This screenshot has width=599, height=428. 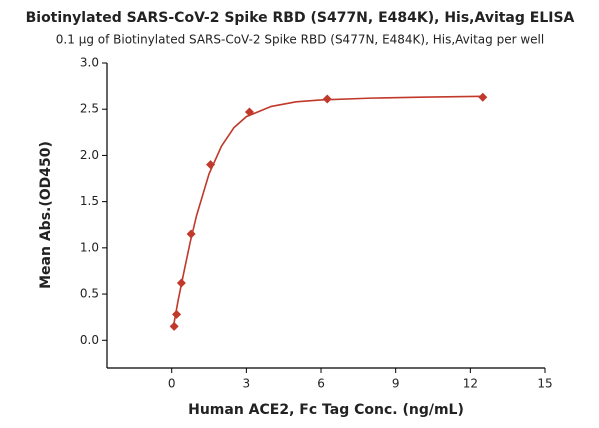 I want to click on y-tick-label: 2.5, so click(x=89, y=109).